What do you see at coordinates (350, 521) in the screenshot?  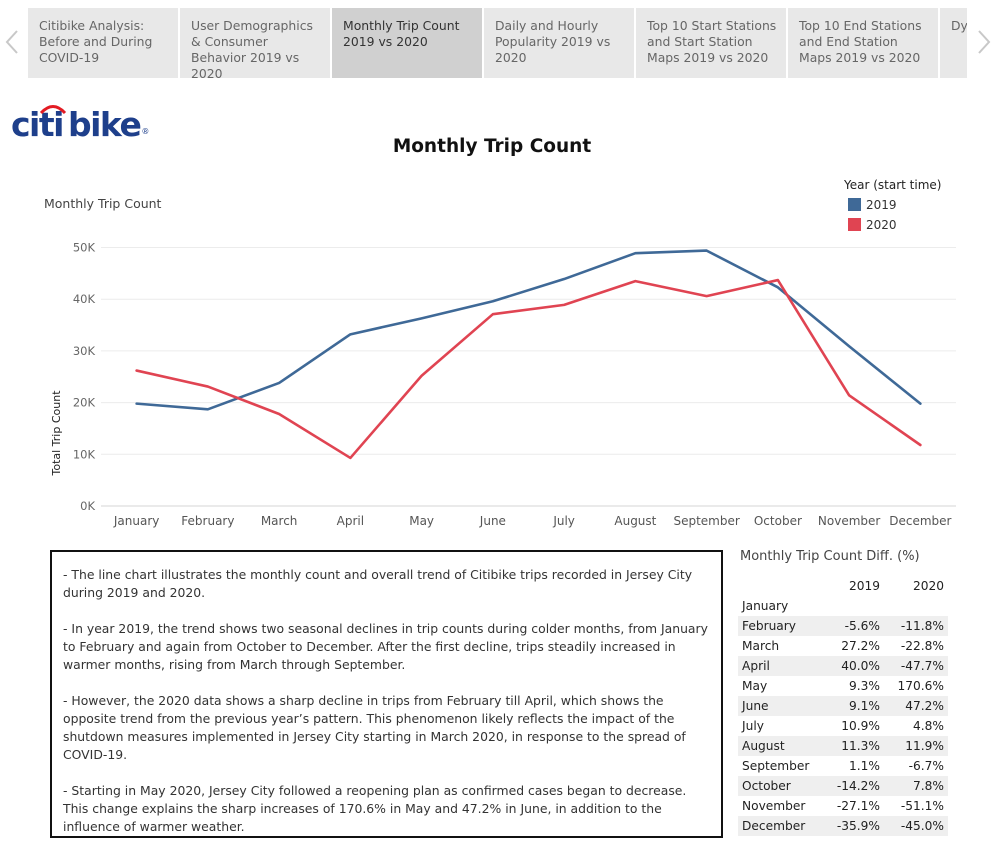 I see `x-tick-label: April` at bounding box center [350, 521].